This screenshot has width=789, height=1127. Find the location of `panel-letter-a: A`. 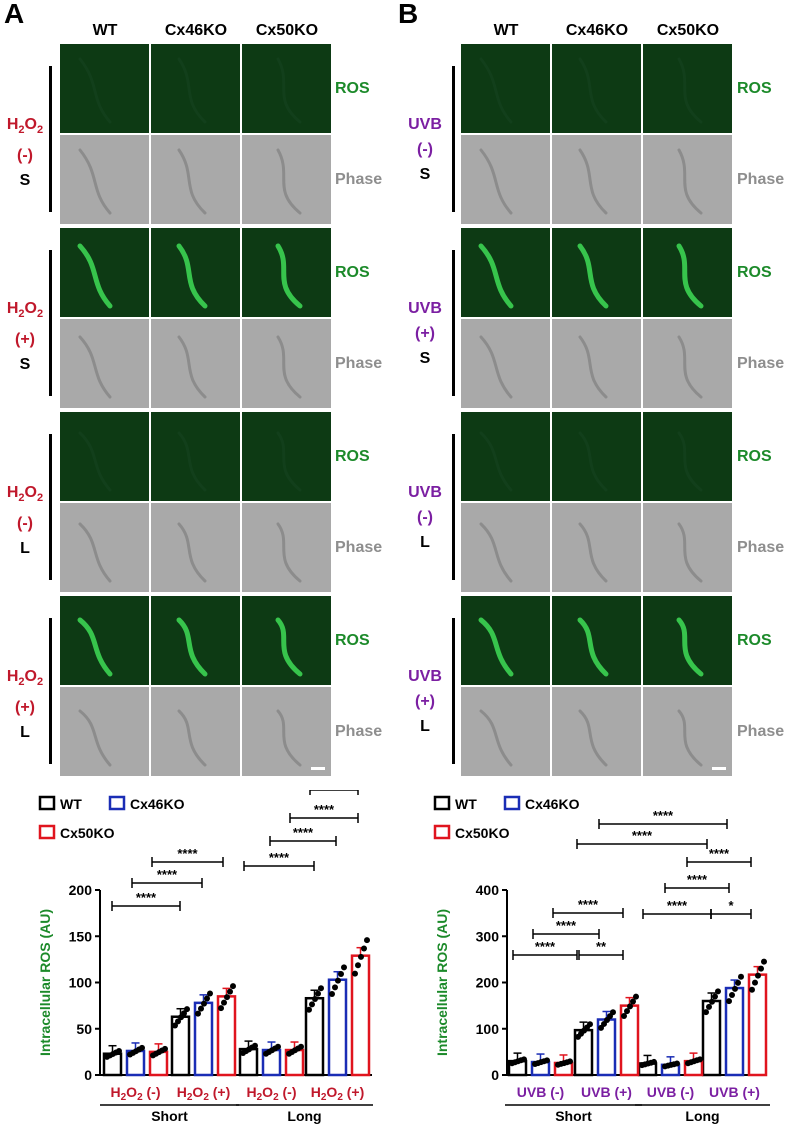

panel-letter-a: A is located at coordinates (14, 14).